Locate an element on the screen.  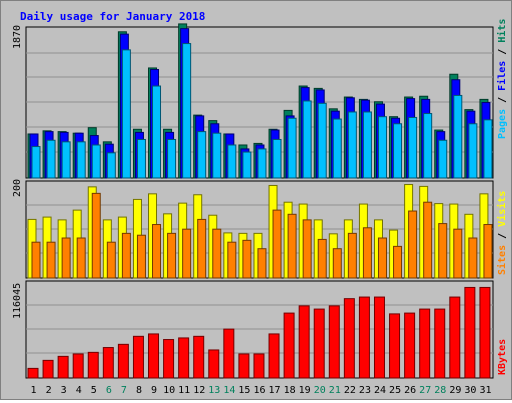
day-label: 20 is located at coordinates (320, 390).